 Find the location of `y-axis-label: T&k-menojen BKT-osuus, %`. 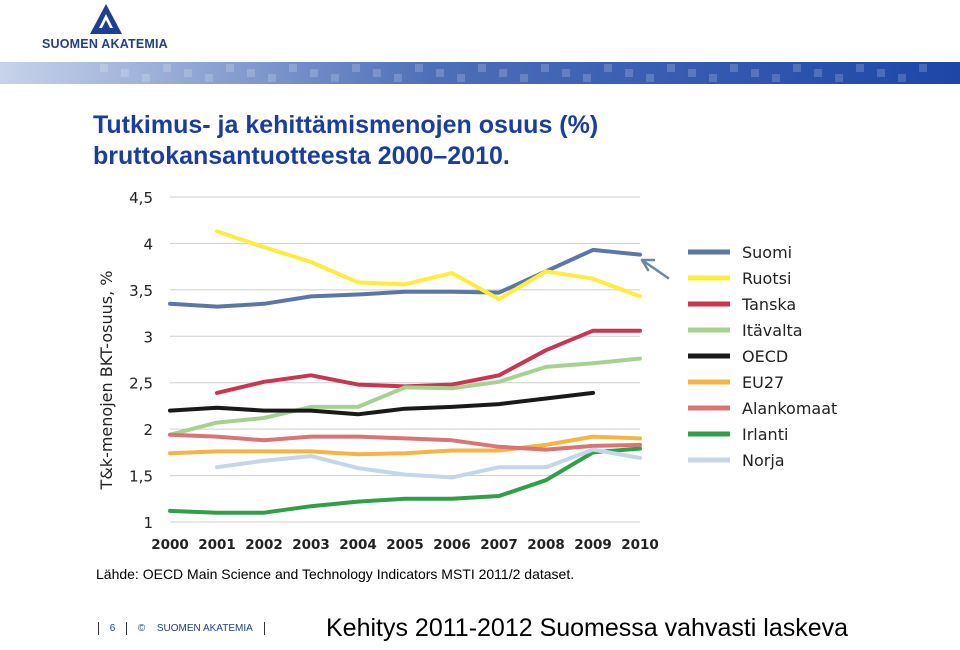

y-axis-label: T&k-menojen BKT-osuus, % is located at coordinates (106, 381).